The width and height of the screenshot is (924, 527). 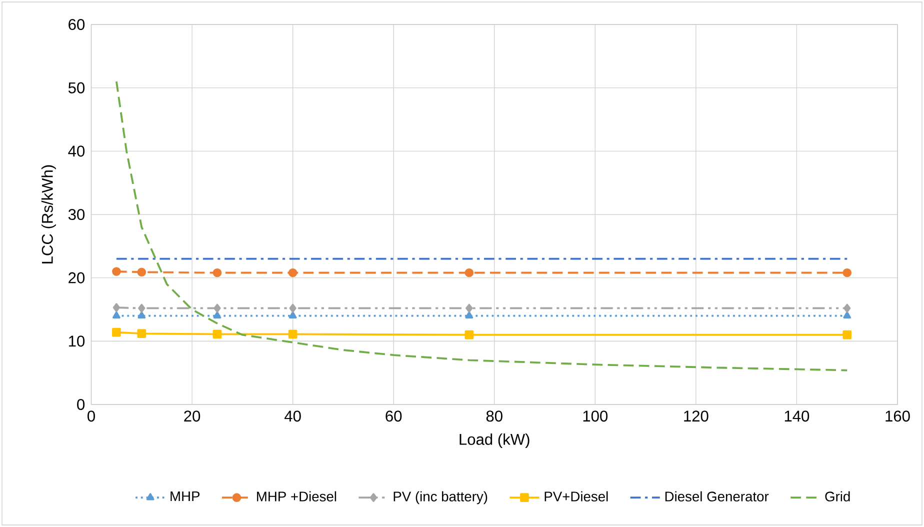 I want to click on legend-label: Diesel Generator, so click(x=717, y=496).